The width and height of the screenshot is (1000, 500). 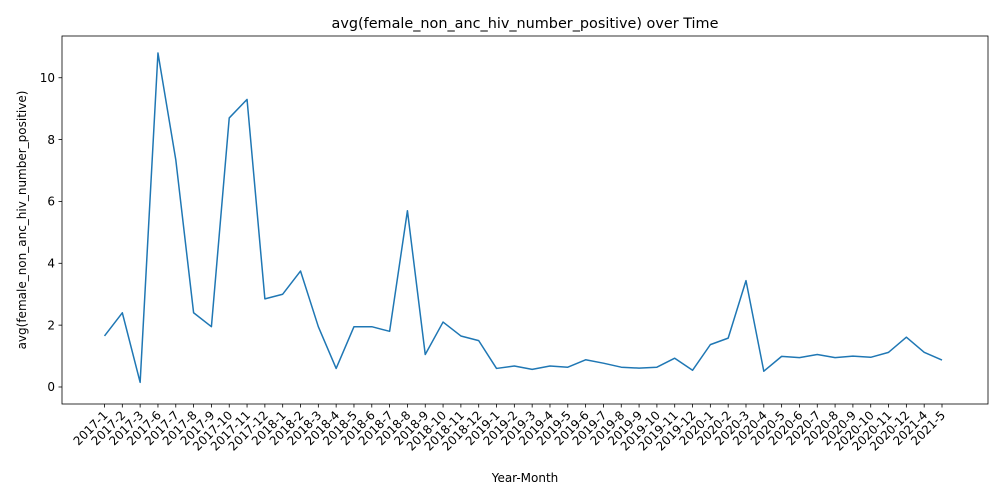 I want to click on y-tick-label: 6, so click(x=51, y=202).